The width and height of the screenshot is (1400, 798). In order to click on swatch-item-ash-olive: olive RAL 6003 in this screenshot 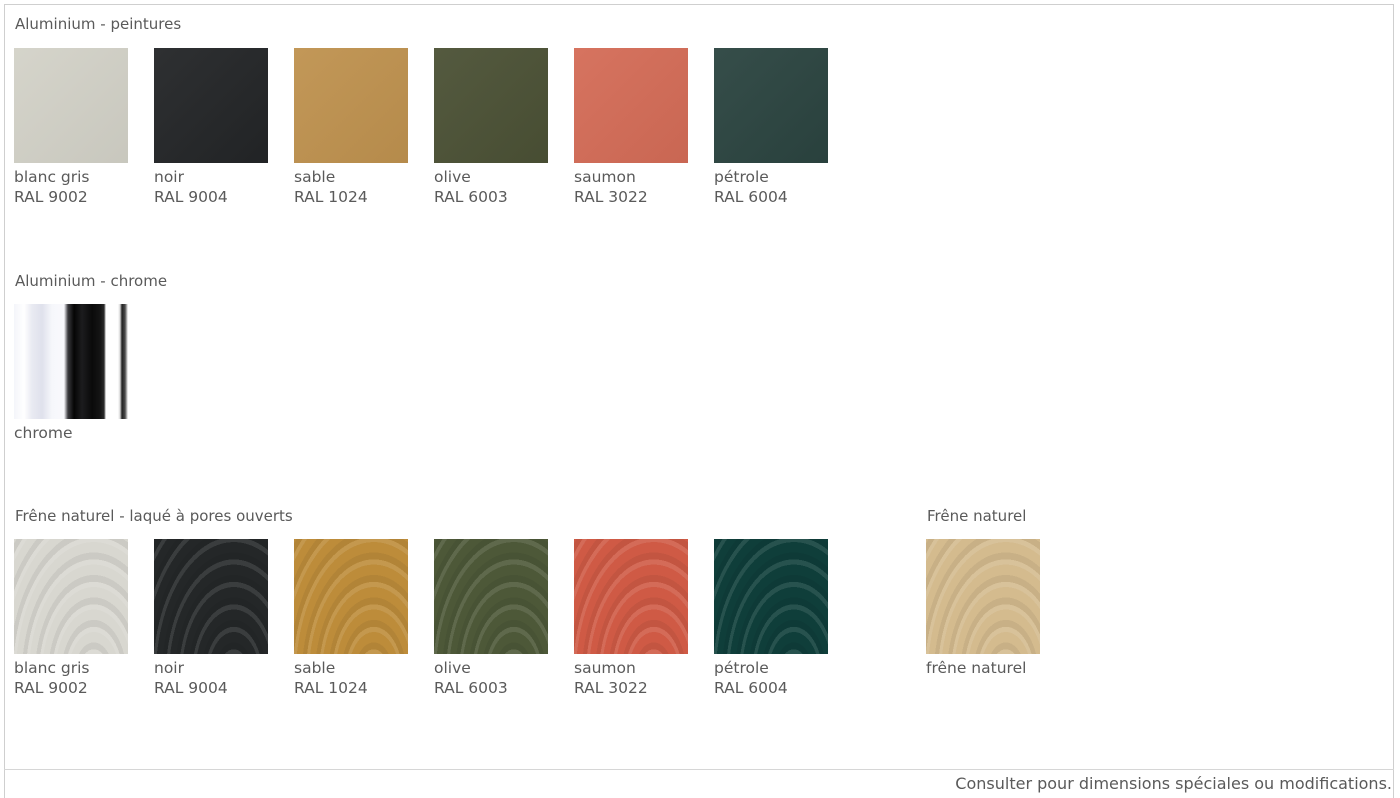, I will do `click(494, 618)`.